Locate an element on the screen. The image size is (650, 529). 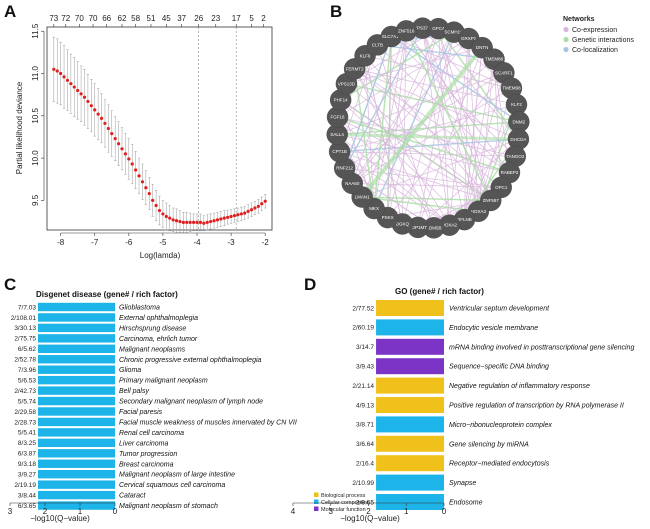
bar-row: 7/7.03 Glioblastoma is located at coordinates (89, 307).